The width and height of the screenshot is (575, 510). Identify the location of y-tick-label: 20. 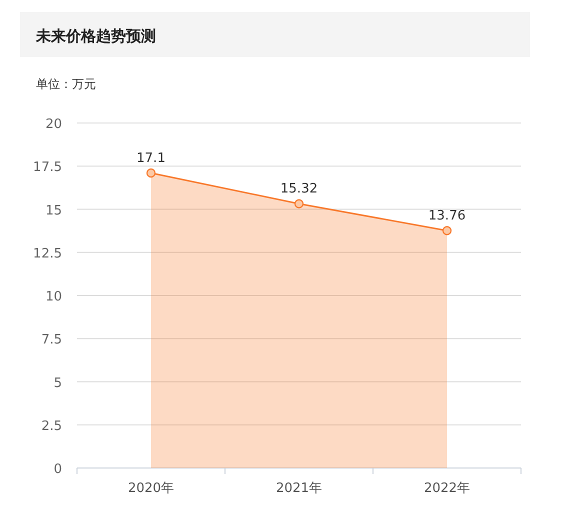
(53, 124).